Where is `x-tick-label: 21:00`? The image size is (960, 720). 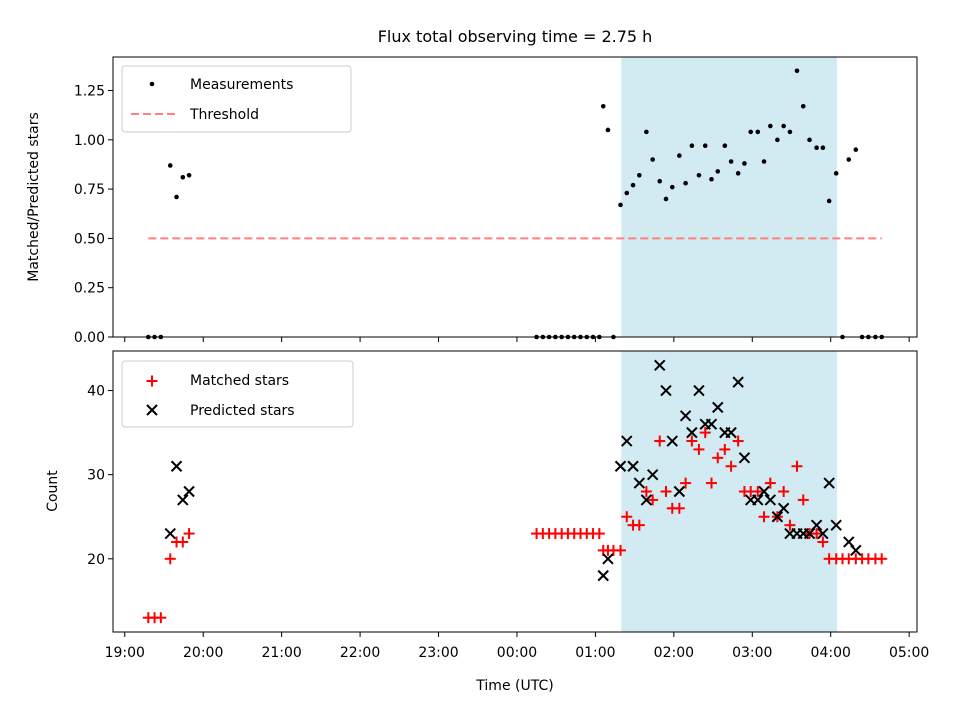 x-tick-label: 21:00 is located at coordinates (281, 653).